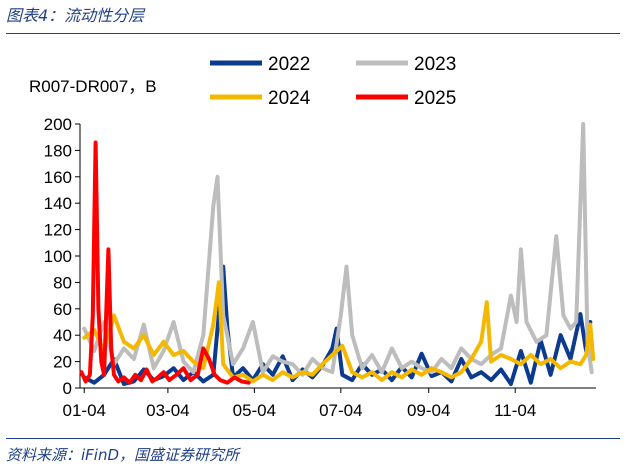  Describe the element at coordinates (435, 64) in the screenshot. I see `legend-label-2023: 2023` at that location.